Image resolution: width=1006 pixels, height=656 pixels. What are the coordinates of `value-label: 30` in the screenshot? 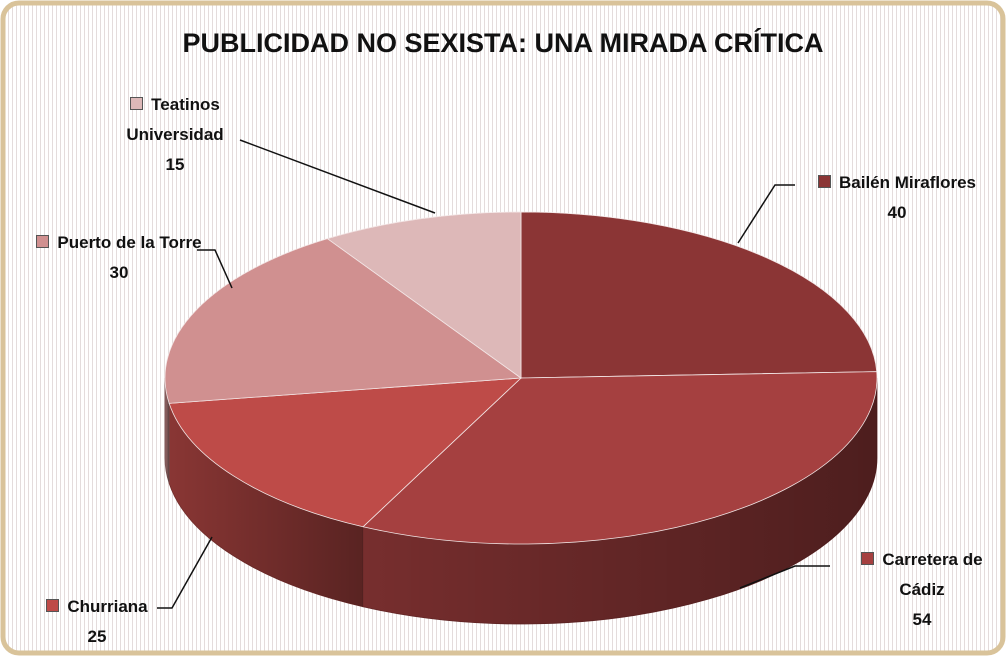 It's located at (119, 272).